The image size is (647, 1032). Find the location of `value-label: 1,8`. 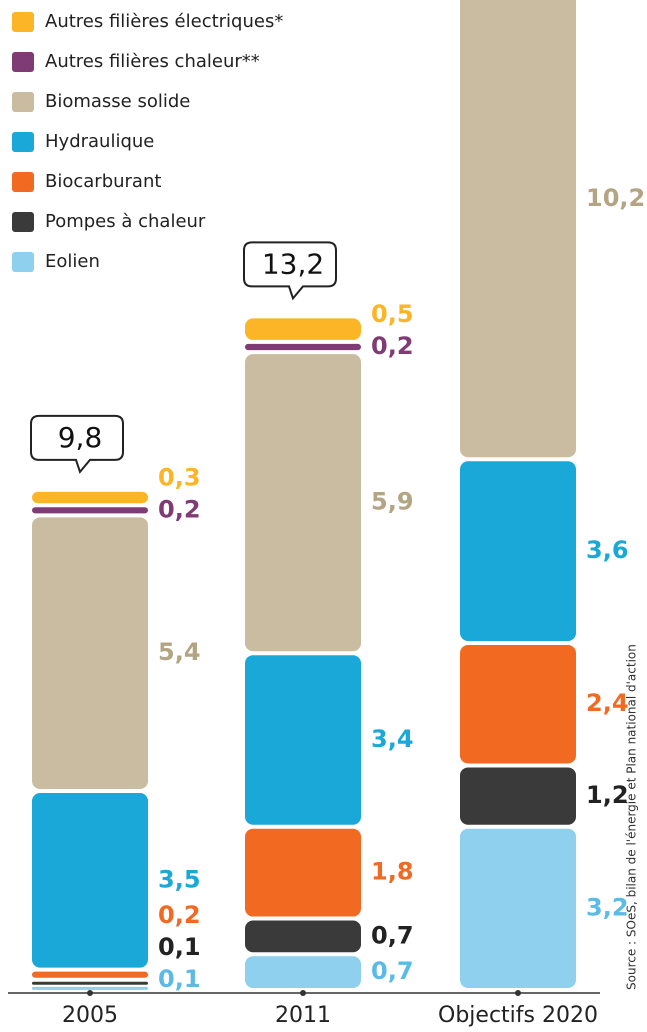

value-label: 1,8 is located at coordinates (392, 872).